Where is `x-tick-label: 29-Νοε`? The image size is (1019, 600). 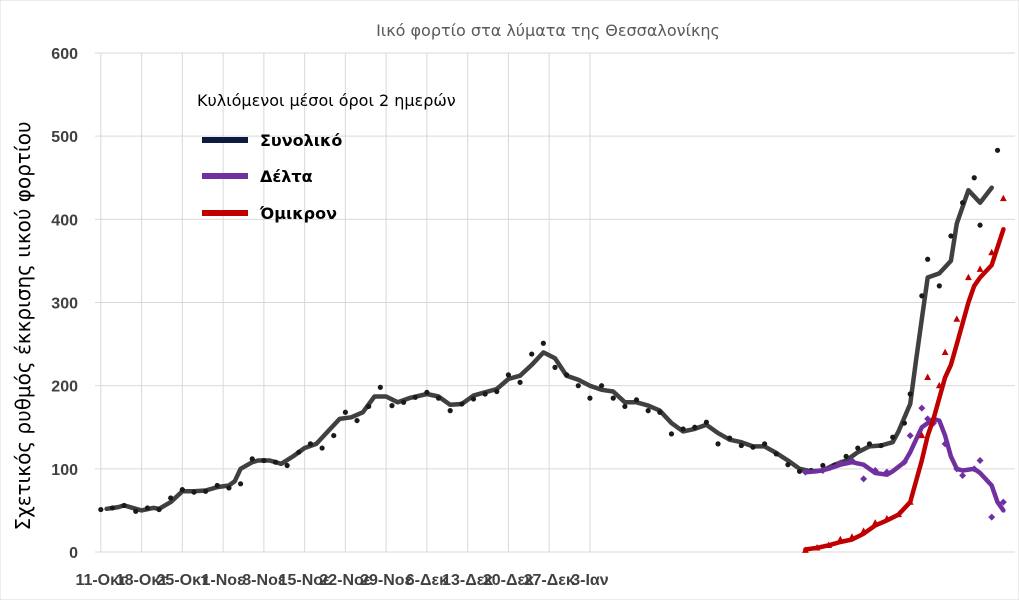 x-tick-label: 29-Νοε is located at coordinates (386, 580).